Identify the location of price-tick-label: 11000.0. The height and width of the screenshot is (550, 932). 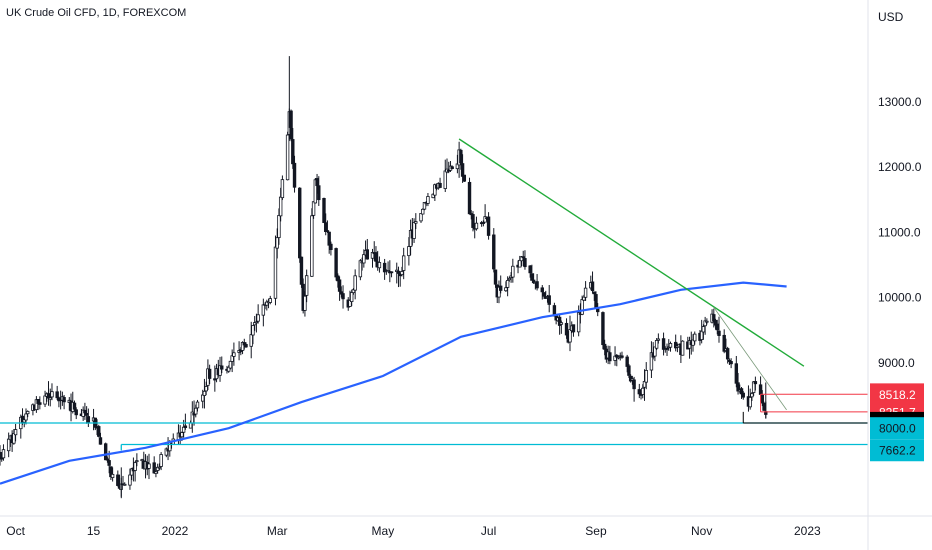
(899, 232).